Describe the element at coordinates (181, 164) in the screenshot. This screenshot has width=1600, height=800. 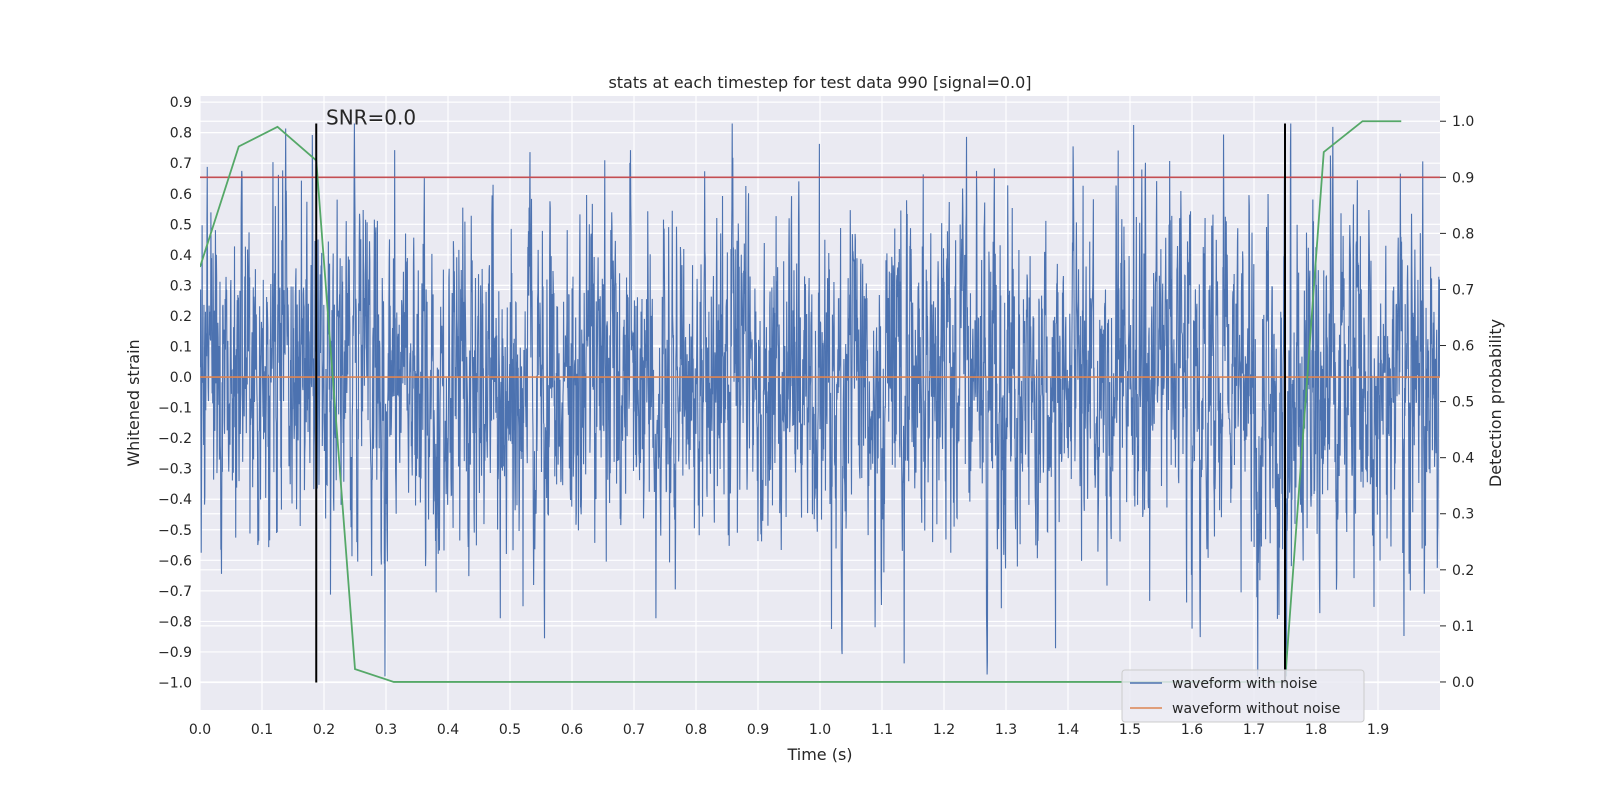
I see `y-tick-label: 0.7` at that location.